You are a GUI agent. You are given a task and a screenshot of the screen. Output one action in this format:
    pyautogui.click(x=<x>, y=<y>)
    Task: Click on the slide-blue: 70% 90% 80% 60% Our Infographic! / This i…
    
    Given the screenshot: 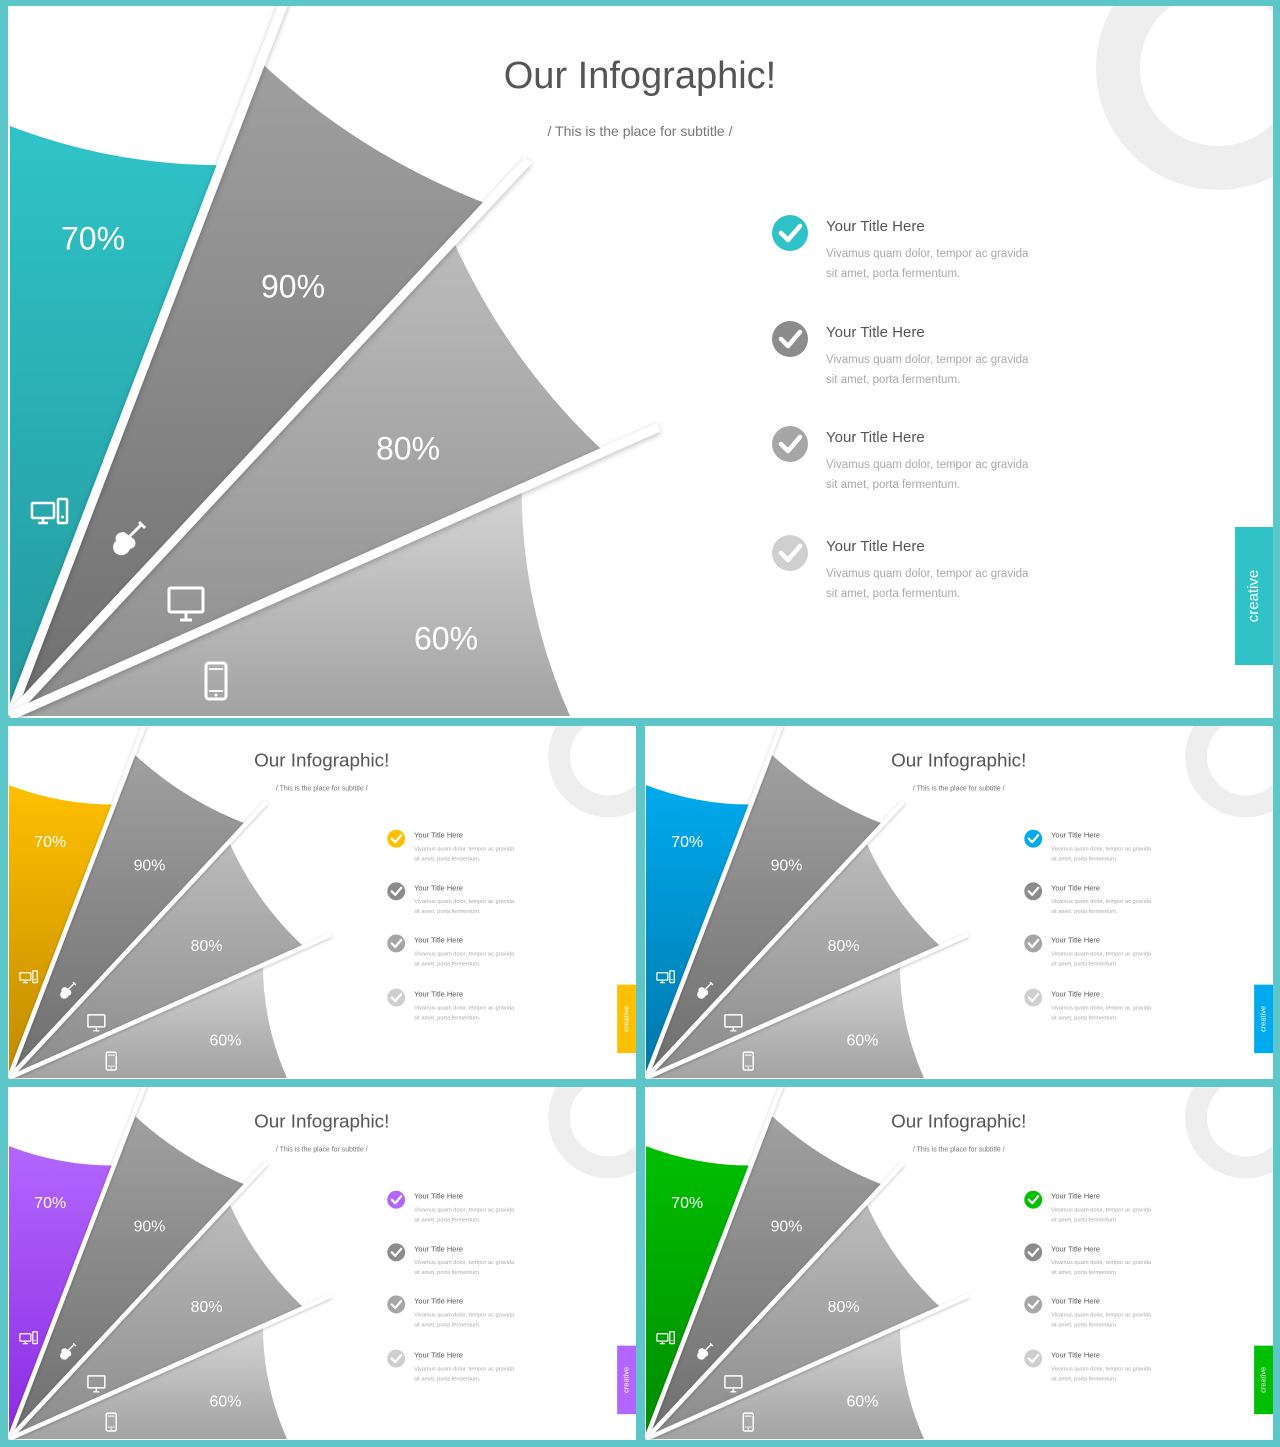 What is the action you would take?
    pyautogui.click(x=959, y=902)
    